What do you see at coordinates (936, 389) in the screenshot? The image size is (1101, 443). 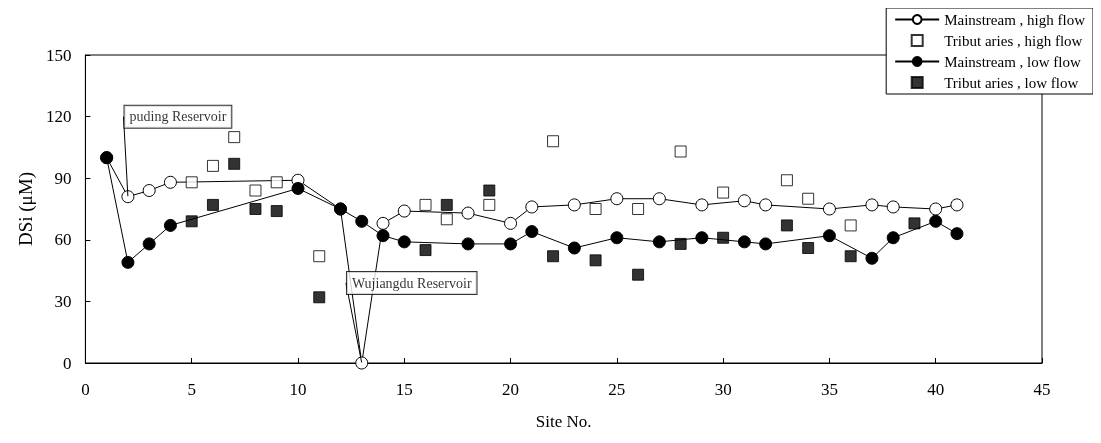 I see `x-tick-label: 40` at bounding box center [936, 389].